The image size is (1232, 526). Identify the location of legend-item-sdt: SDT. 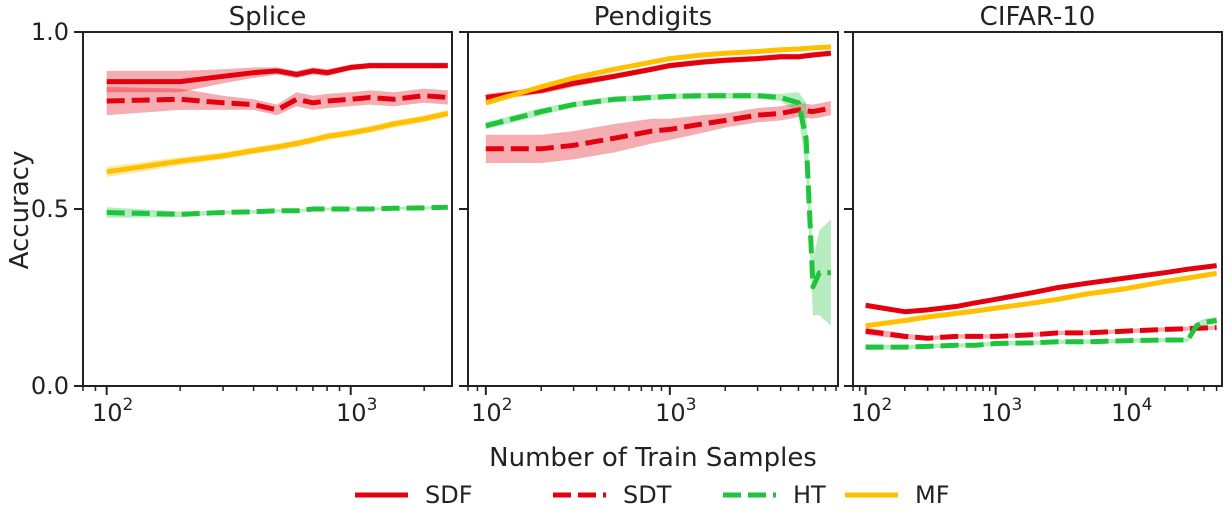
(612, 495).